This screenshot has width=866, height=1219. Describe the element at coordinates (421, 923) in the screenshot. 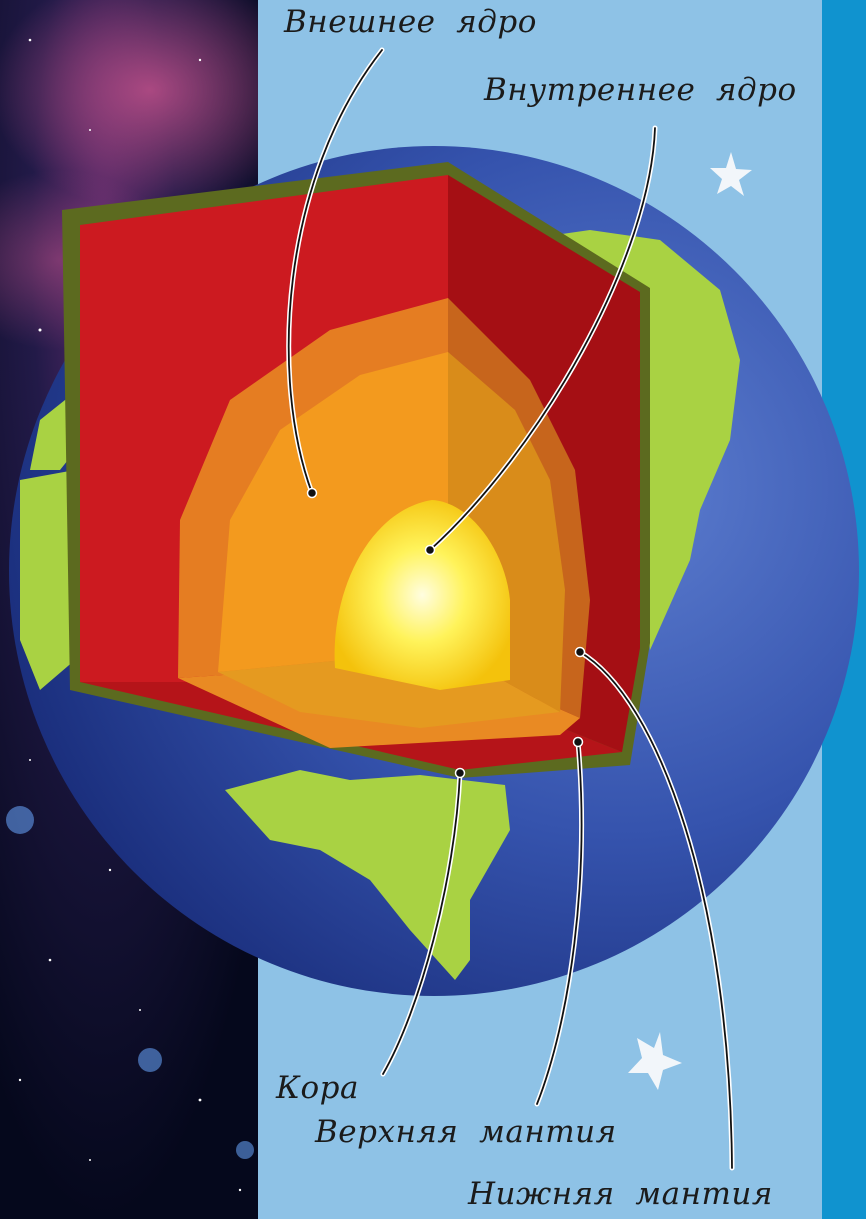

I see `leader-line-crust` at that location.